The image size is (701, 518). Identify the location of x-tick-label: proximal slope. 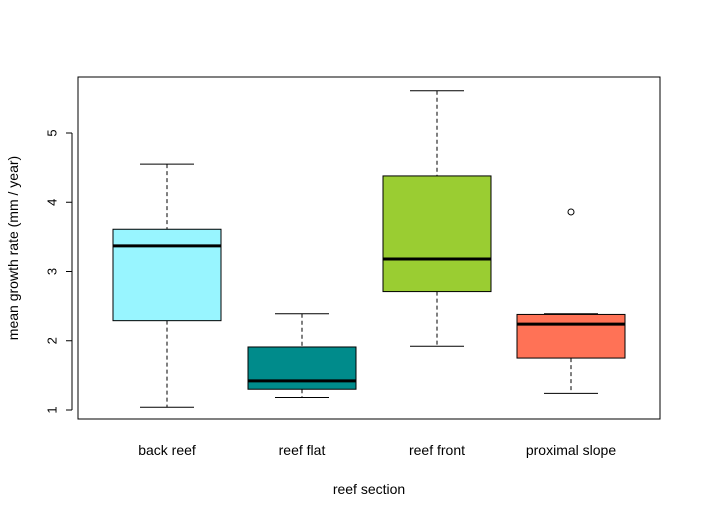
(571, 450).